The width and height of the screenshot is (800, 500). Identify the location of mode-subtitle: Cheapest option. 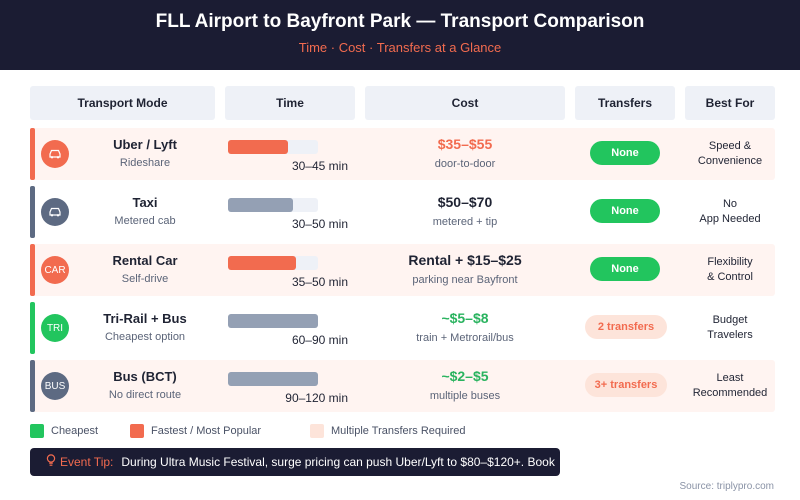
(145, 337).